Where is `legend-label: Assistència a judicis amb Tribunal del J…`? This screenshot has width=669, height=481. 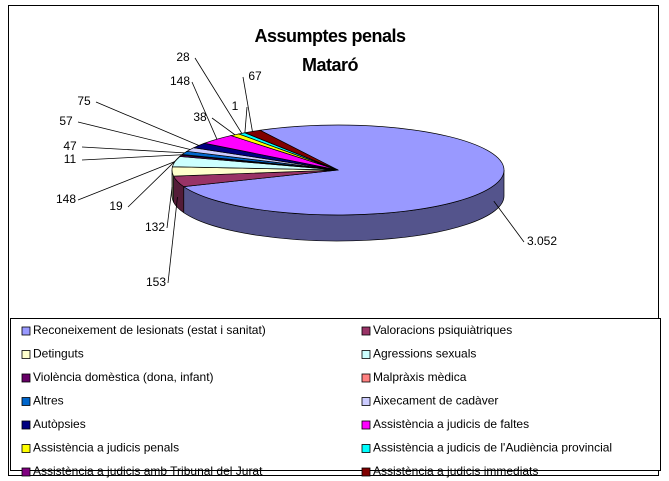 legend-label: Assistència a judicis amb Tribunal del J… is located at coordinates (148, 471).